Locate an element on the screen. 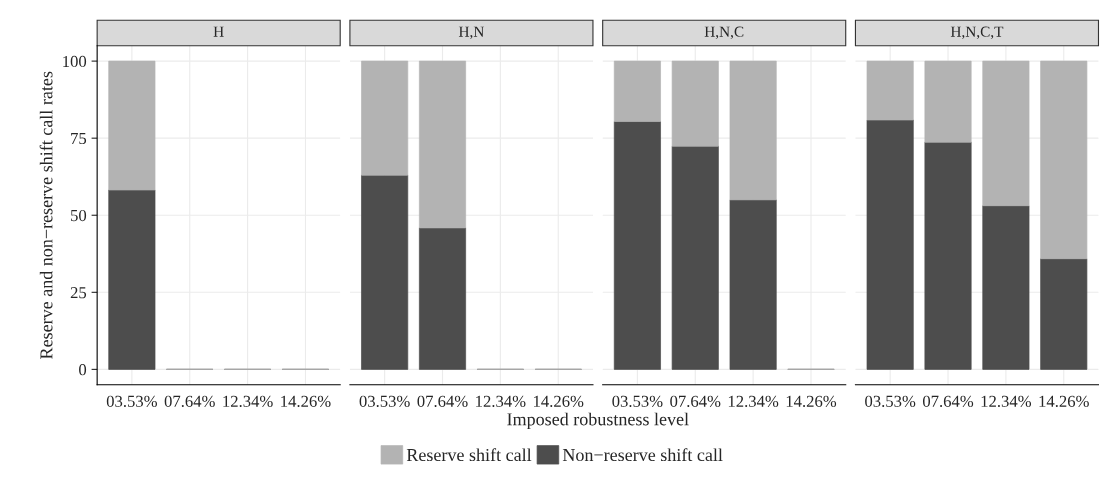 Image resolution: width=1104 pixels, height=481 pixels. y-tick-label: 75 is located at coordinates (79, 139).